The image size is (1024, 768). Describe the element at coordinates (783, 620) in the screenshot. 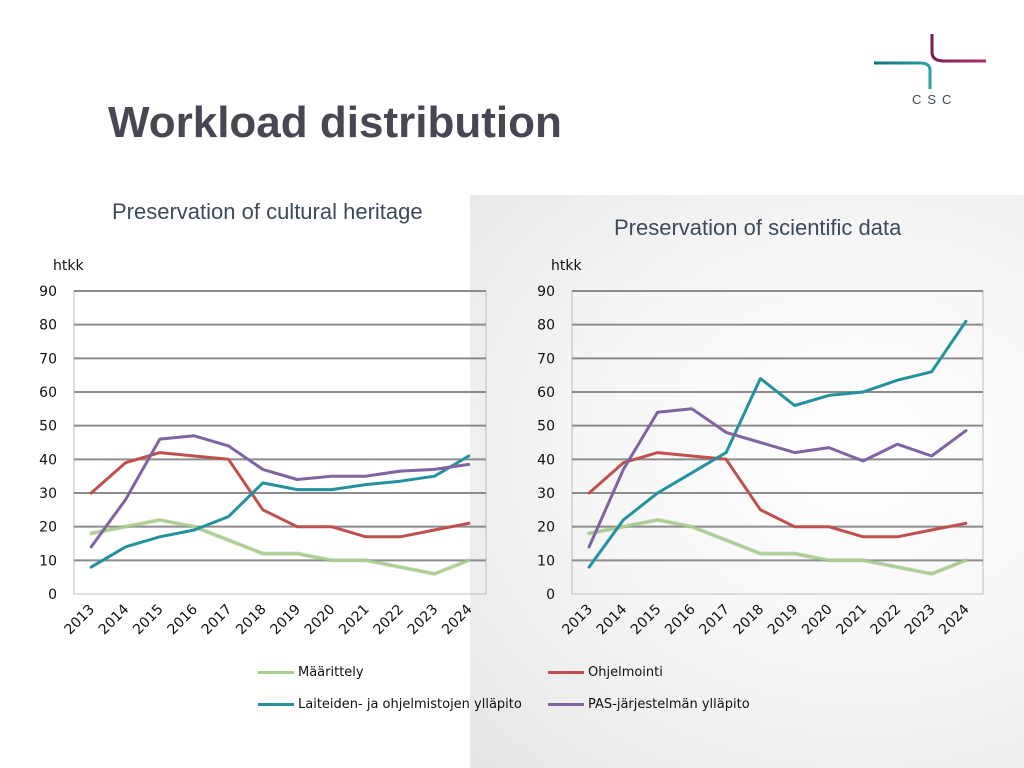

I see `x-tick-label-scientific: 2019` at that location.